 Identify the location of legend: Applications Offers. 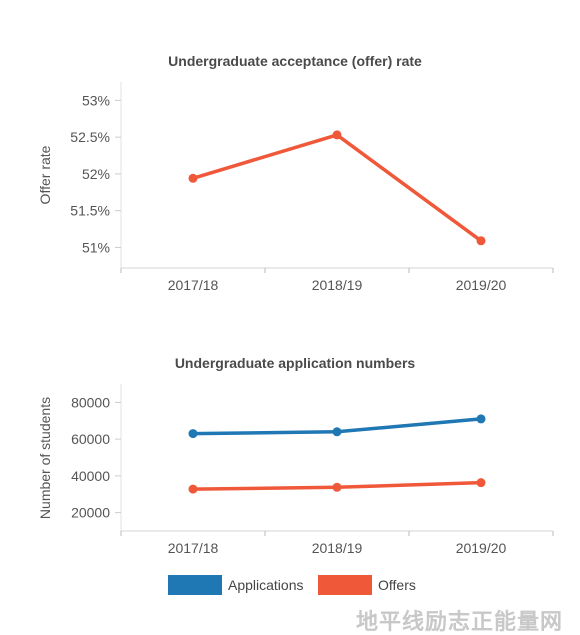
(292, 585).